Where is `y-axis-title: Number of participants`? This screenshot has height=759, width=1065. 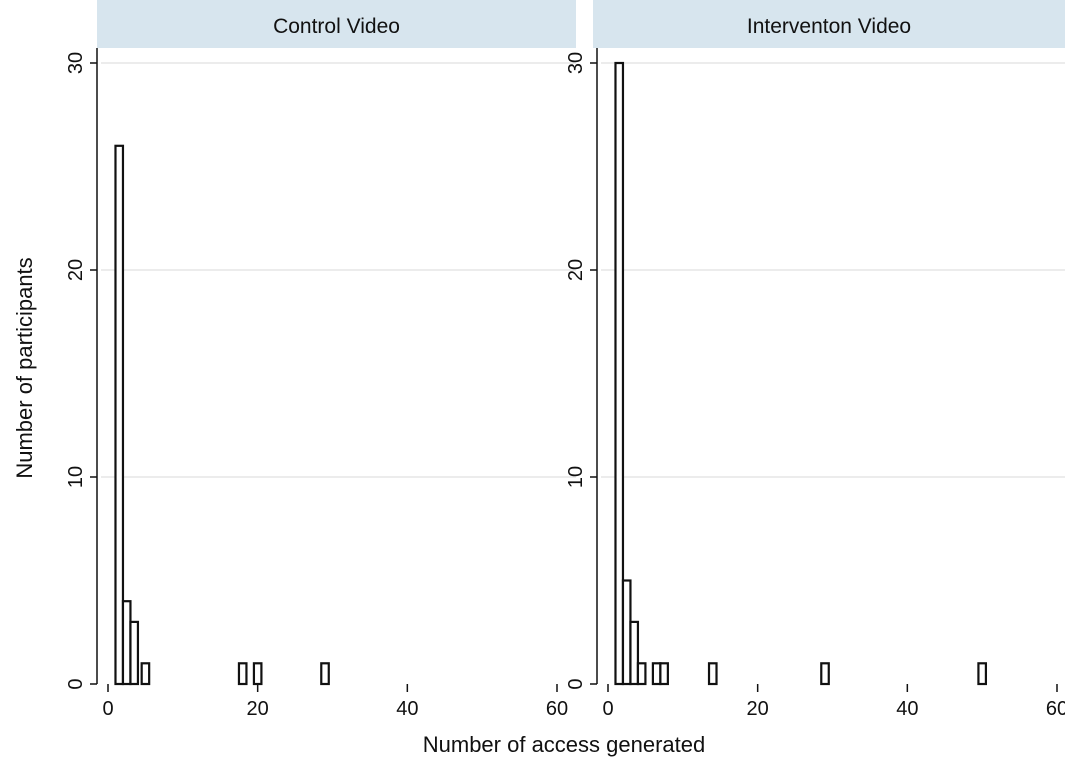
y-axis-title: Number of participants is located at coordinates (24, 367).